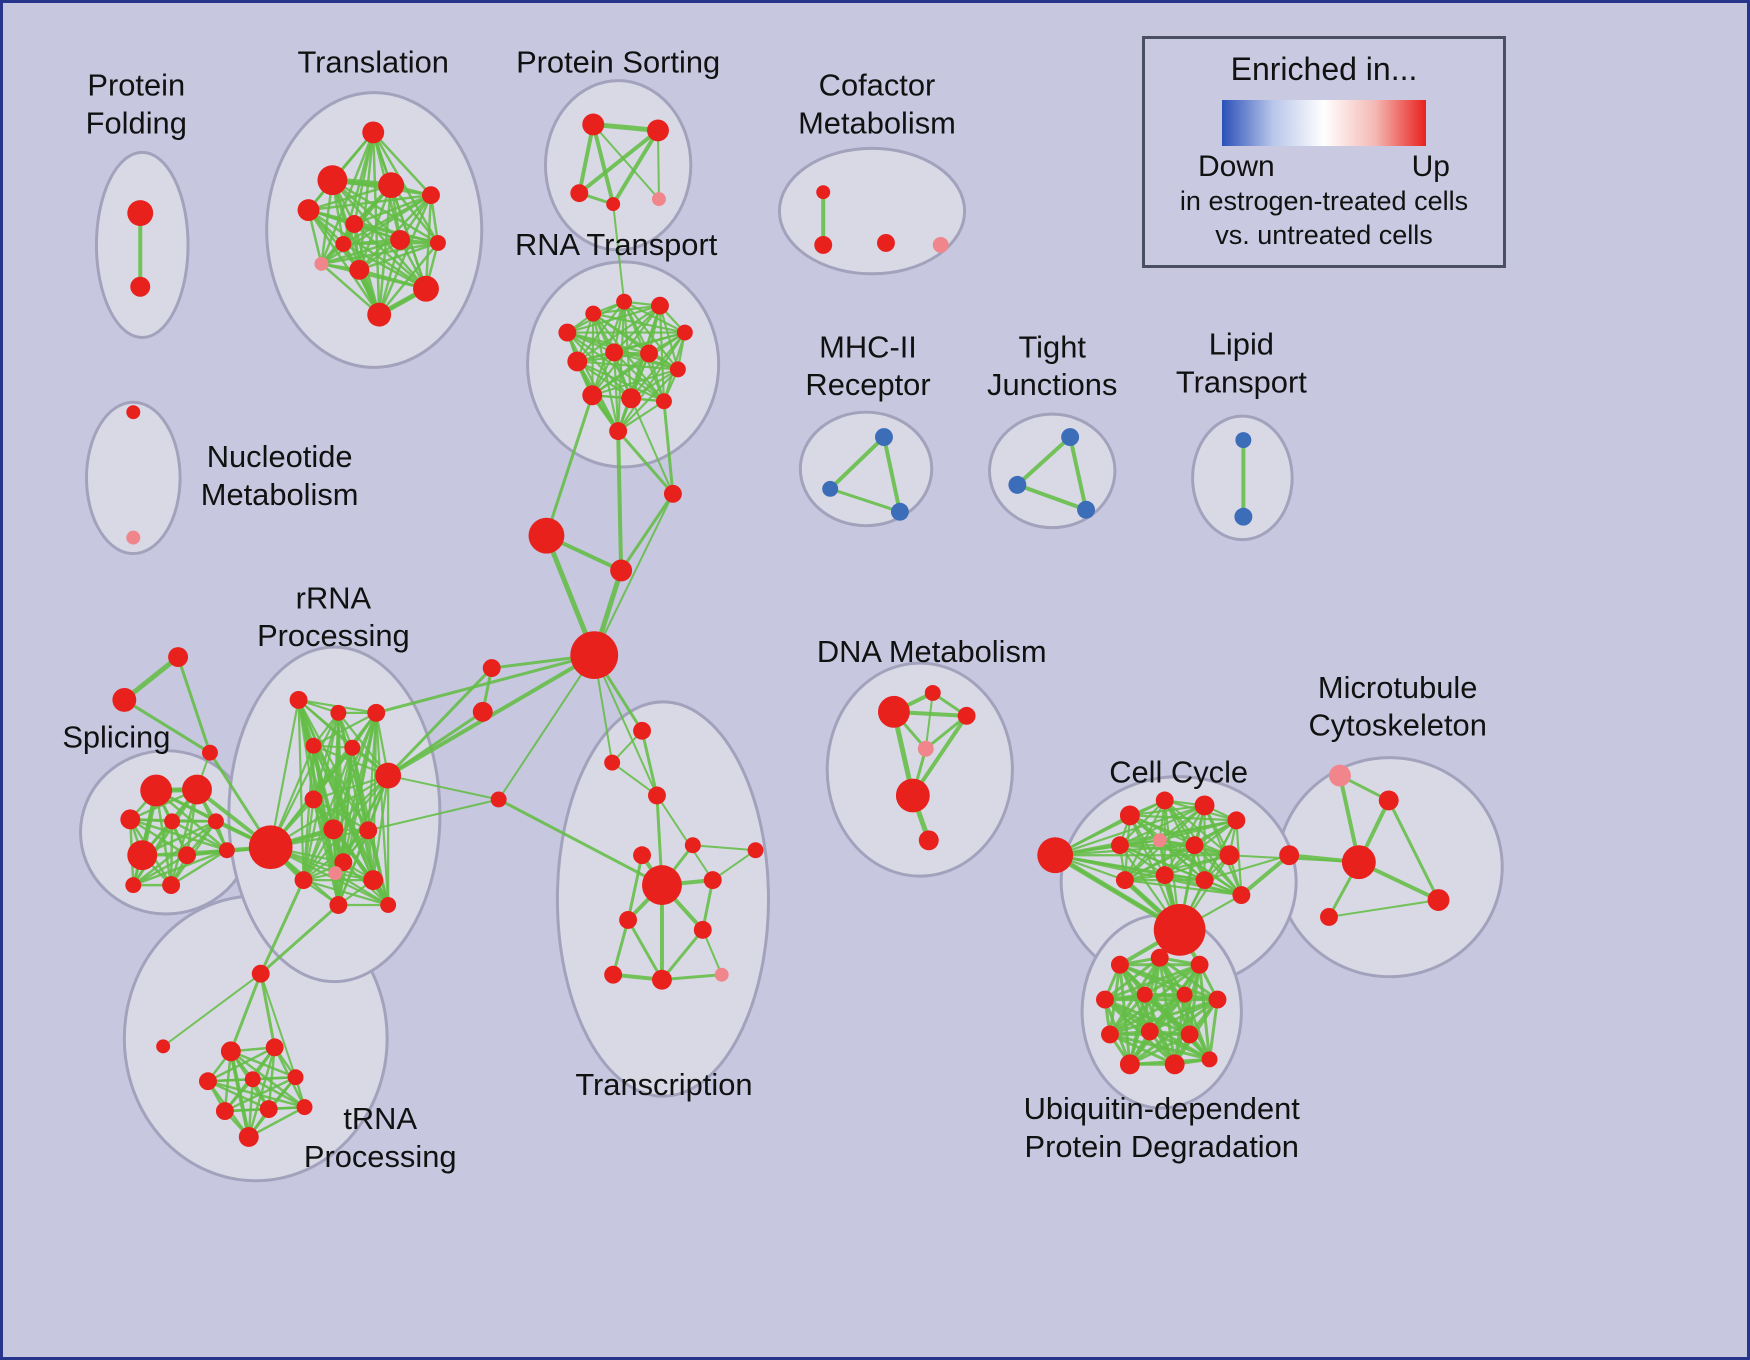  Describe the element at coordinates (642, 730) in the screenshot. I see `node-tc0` at that location.